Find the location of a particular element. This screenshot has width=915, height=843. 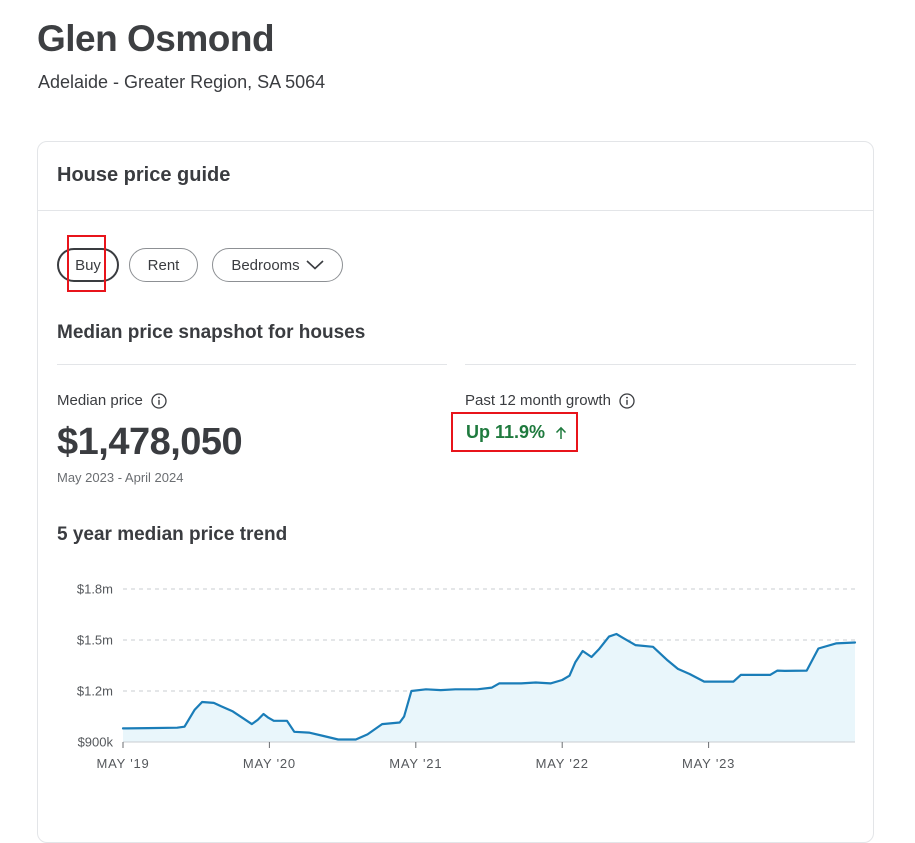

y-tick-label: $1.8m is located at coordinates (95, 589).